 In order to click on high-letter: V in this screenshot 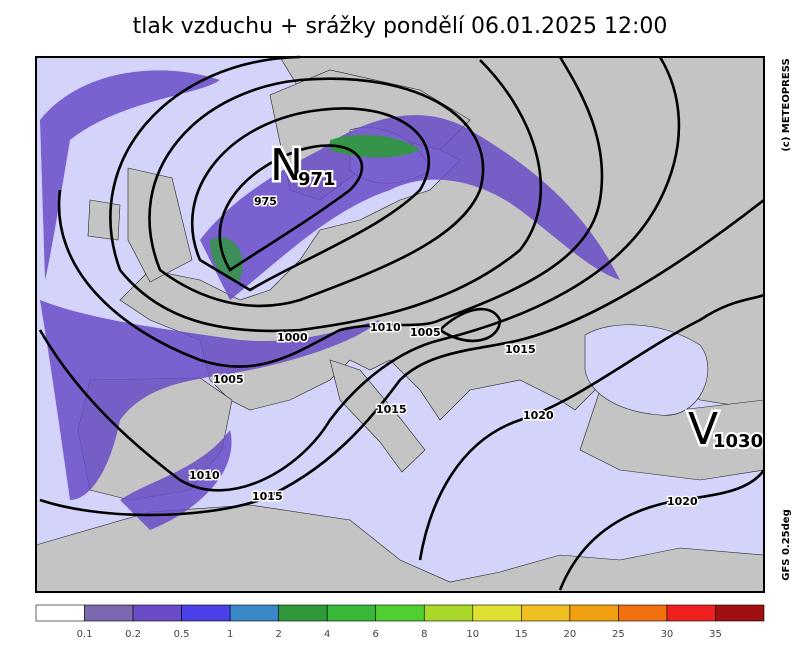, I will do `click(703, 429)`.